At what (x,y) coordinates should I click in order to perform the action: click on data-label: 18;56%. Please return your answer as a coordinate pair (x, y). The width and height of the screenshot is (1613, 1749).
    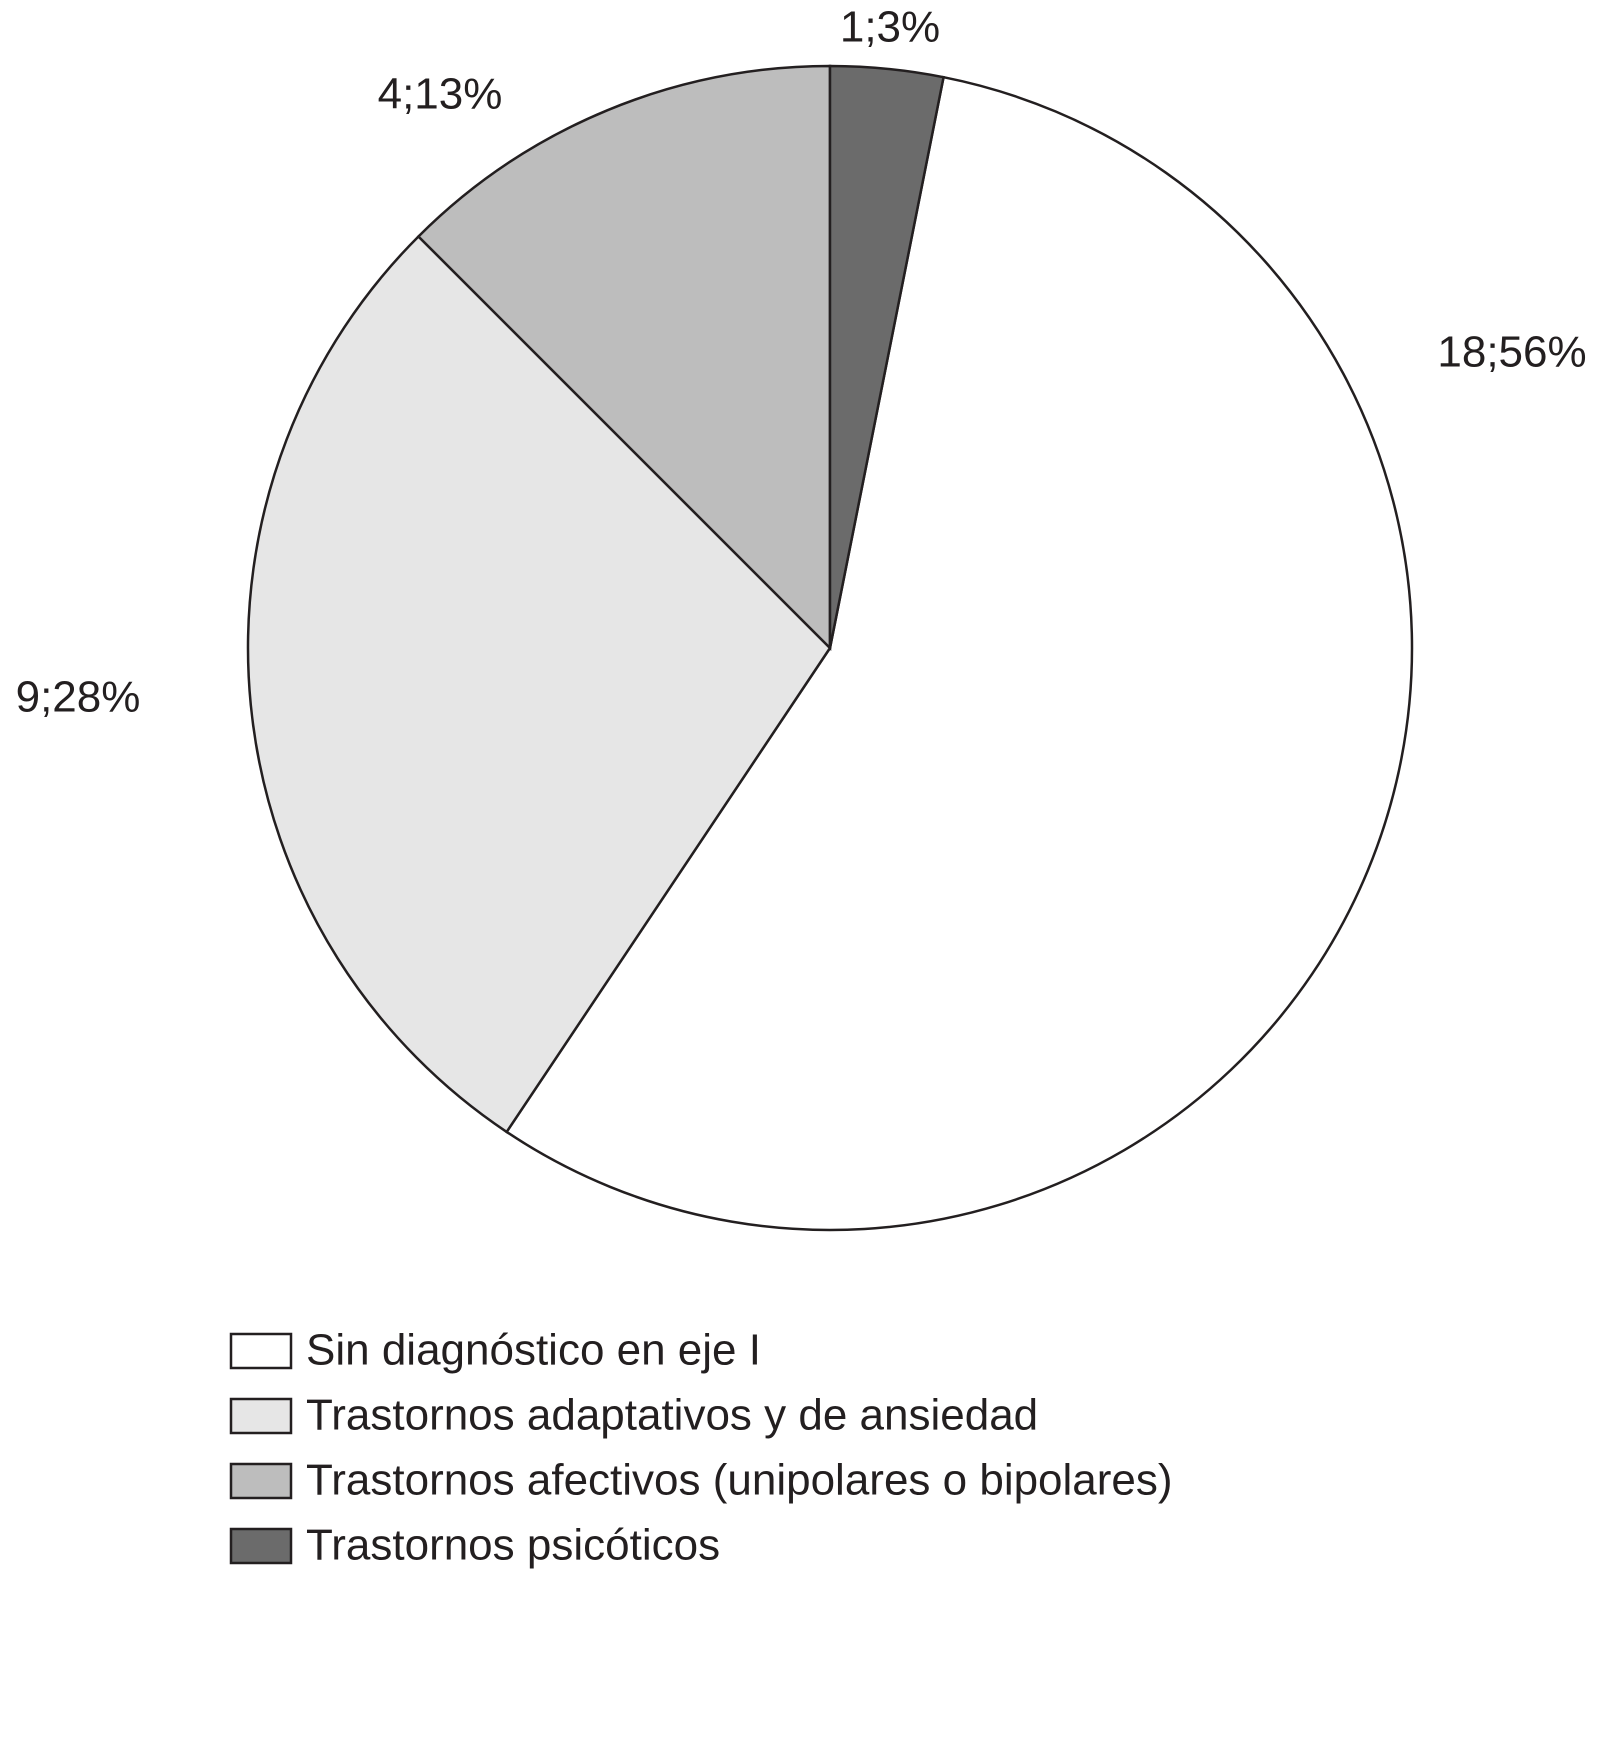
    Looking at the image, I should click on (1511, 352).